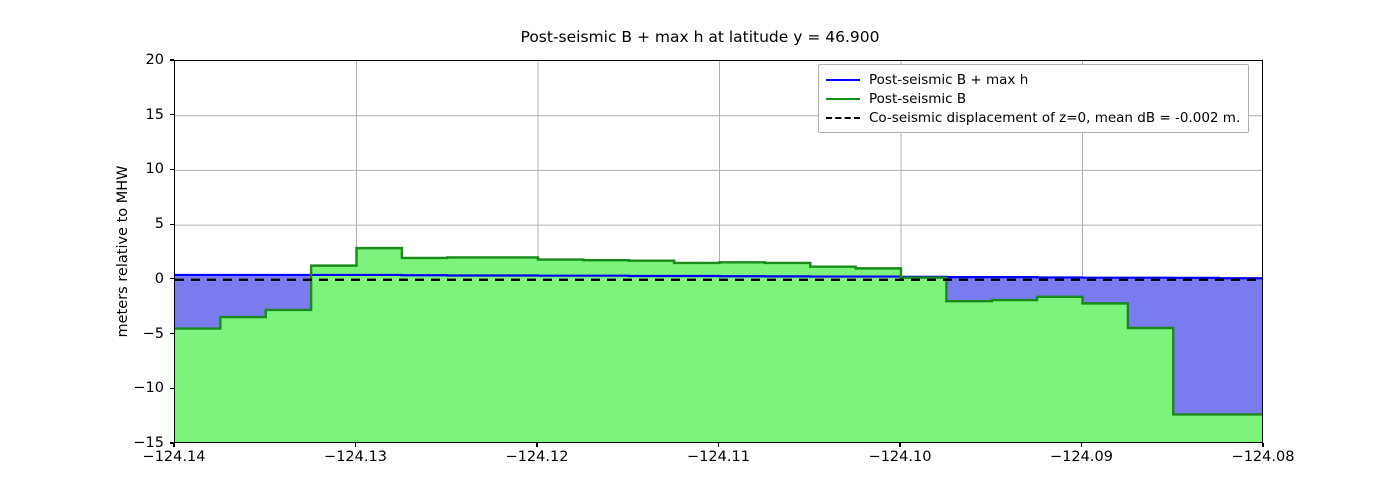 This screenshot has width=1400, height=500. I want to click on y-tick-label: −15, so click(148, 443).